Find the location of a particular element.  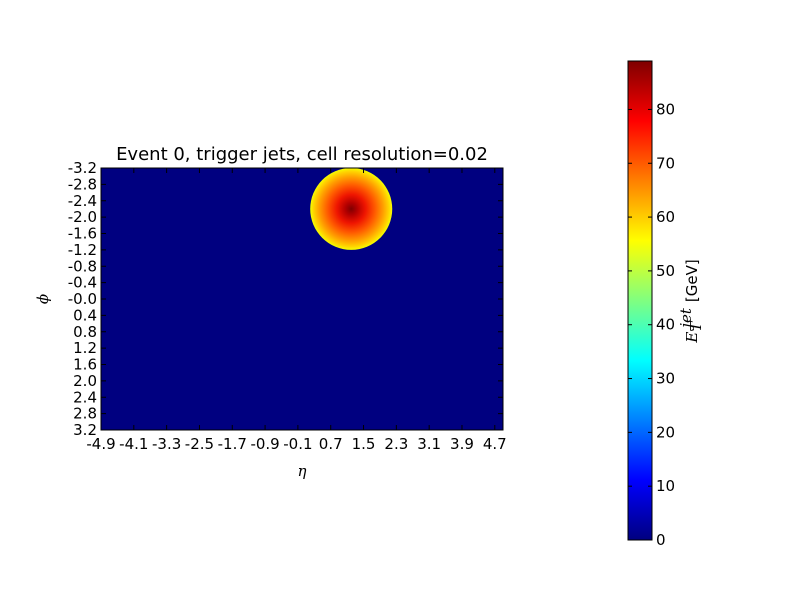

colorbar-label-superscript: jet is located at coordinates (686, 319).